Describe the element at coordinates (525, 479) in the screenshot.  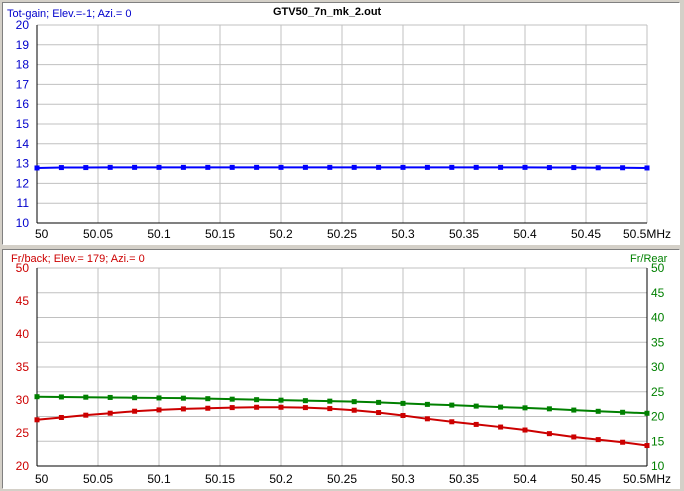
I see `x-tick-label: 50.4` at that location.